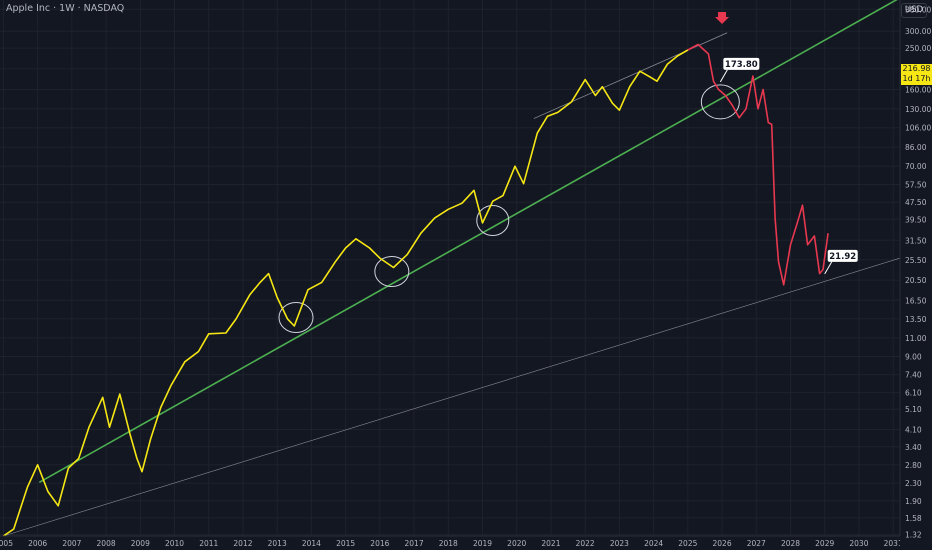 The image size is (932, 550). What do you see at coordinates (893, 543) in the screenshot?
I see `x-tick-label: 2031` at bounding box center [893, 543].